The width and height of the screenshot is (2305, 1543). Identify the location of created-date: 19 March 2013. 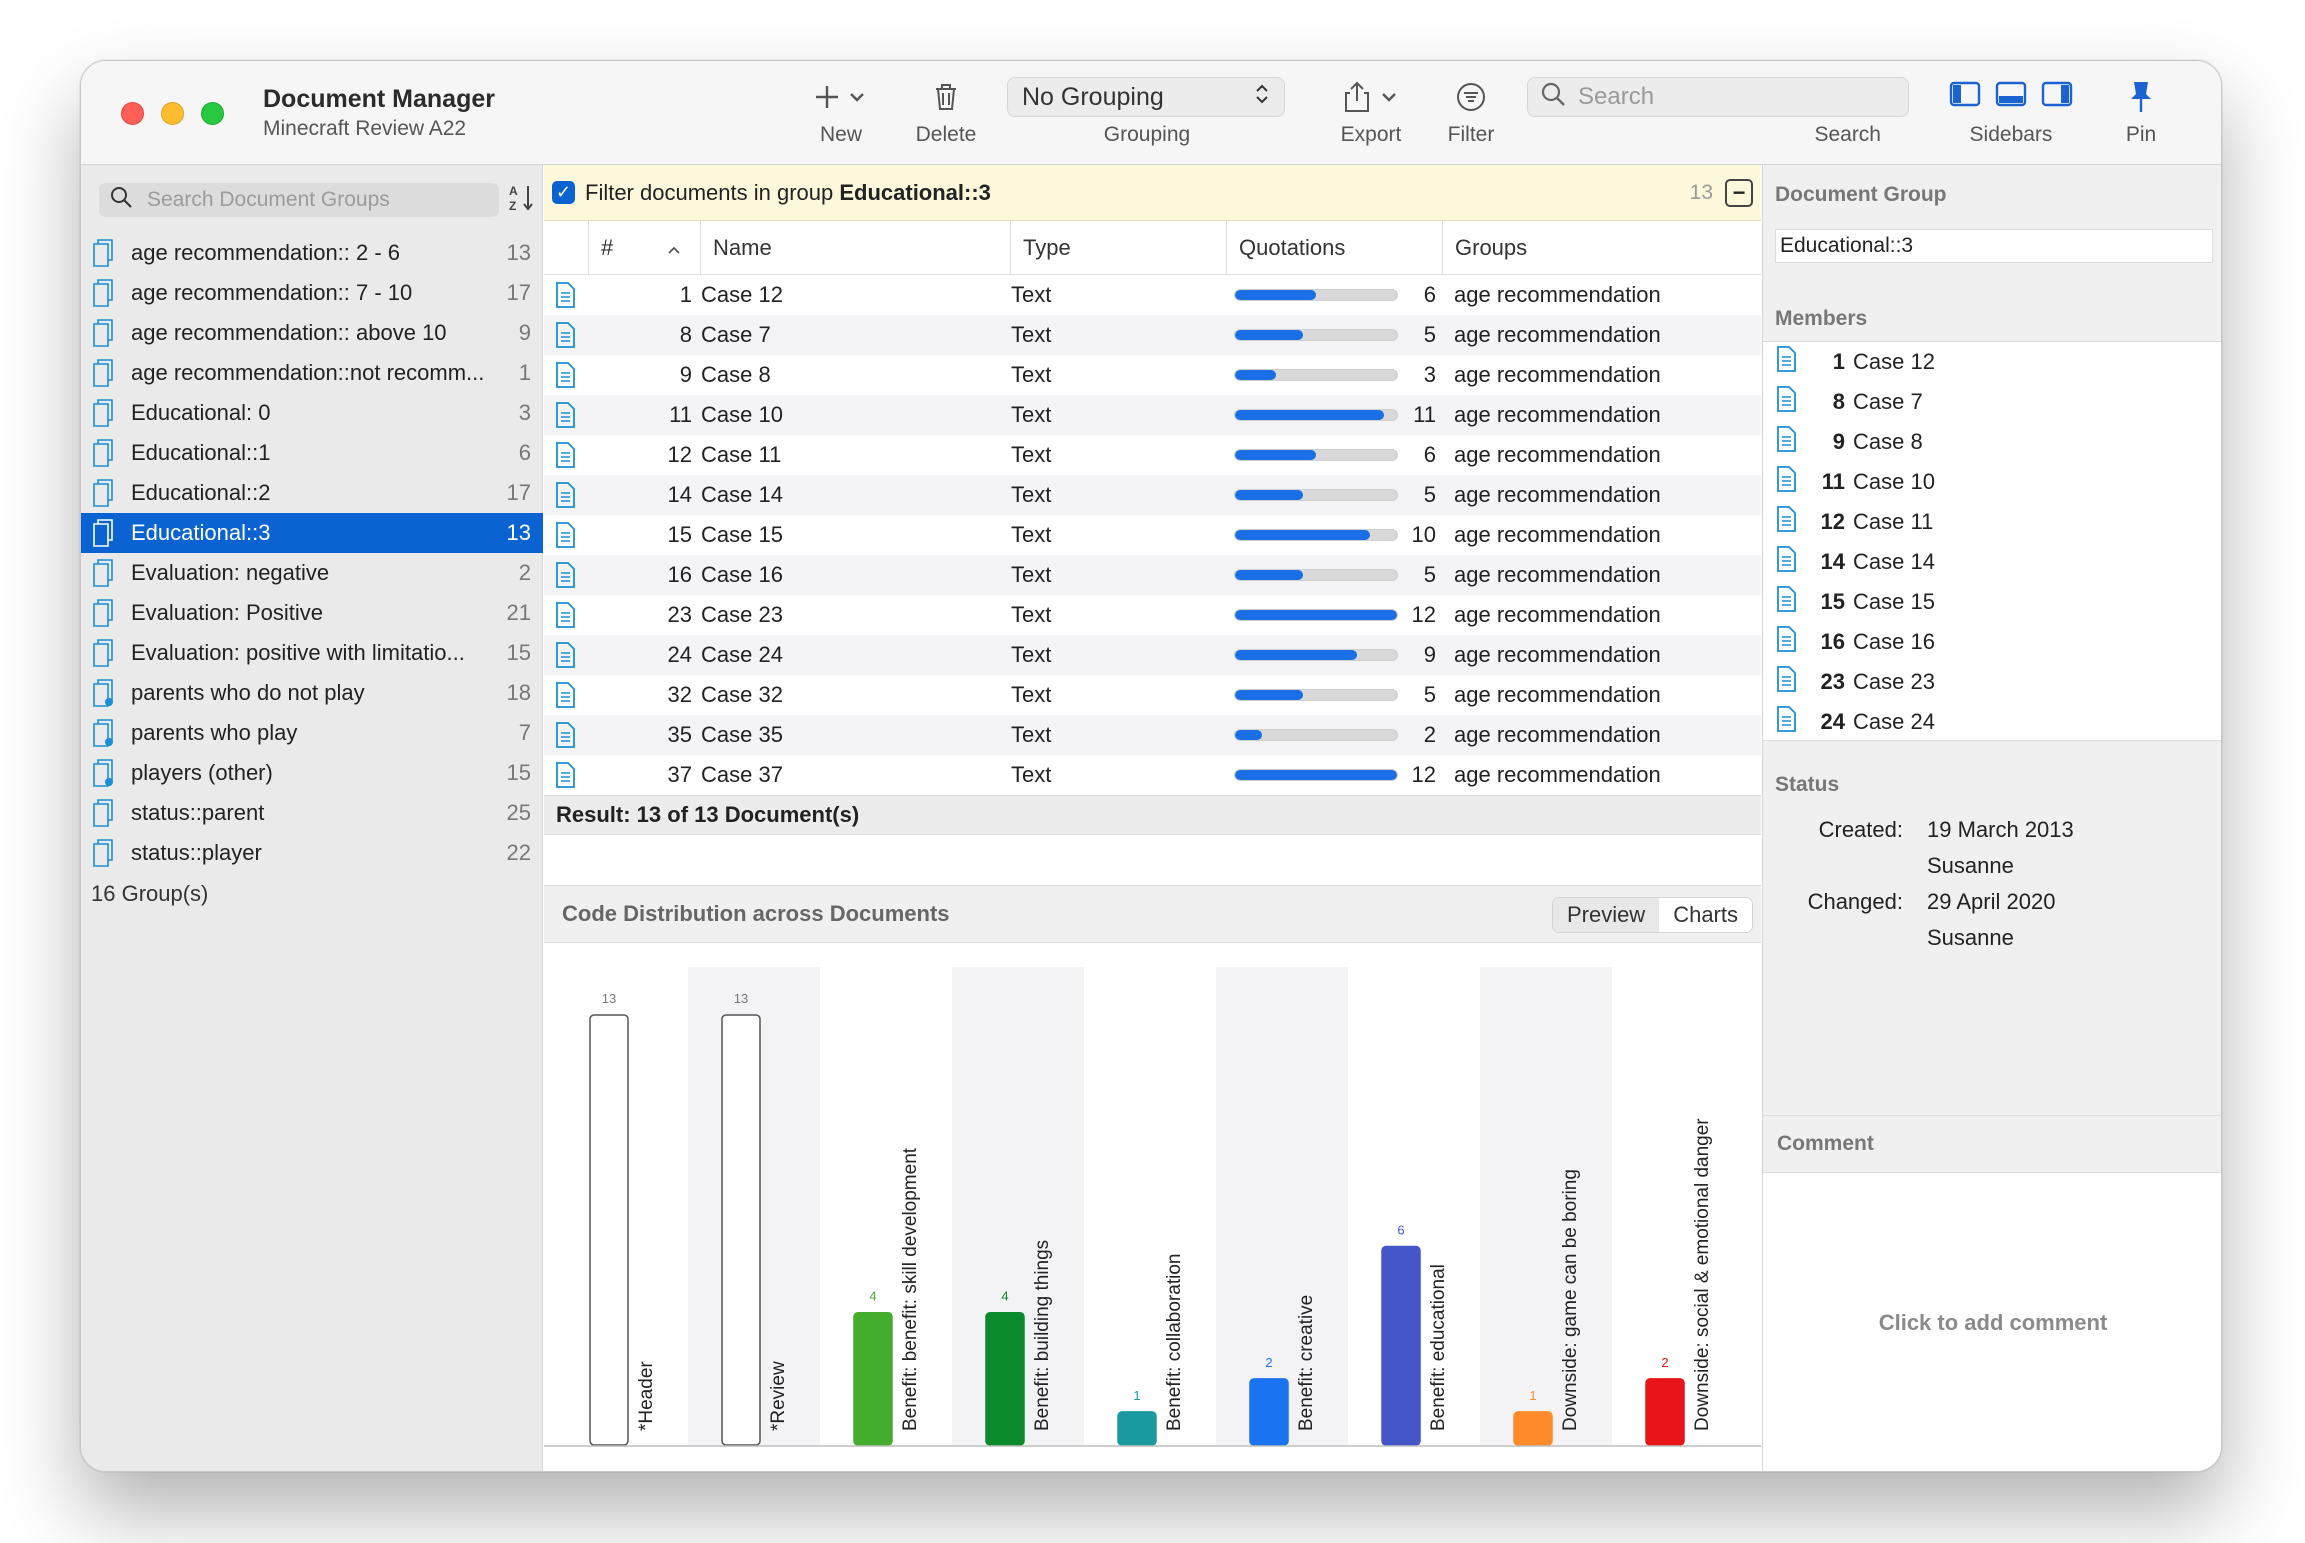
(2000, 829).